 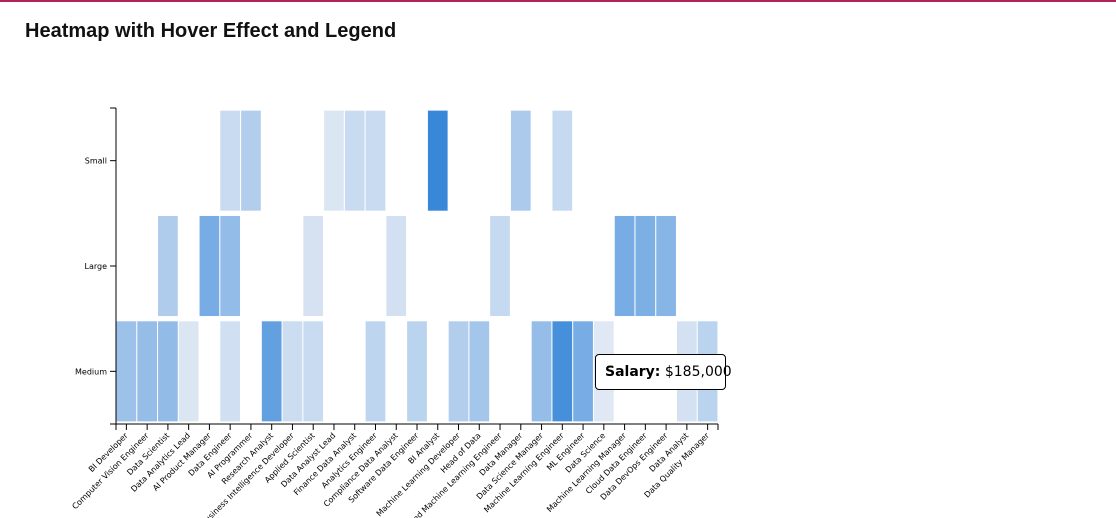 I want to click on tooltip-label: Salary:, so click(x=633, y=372).